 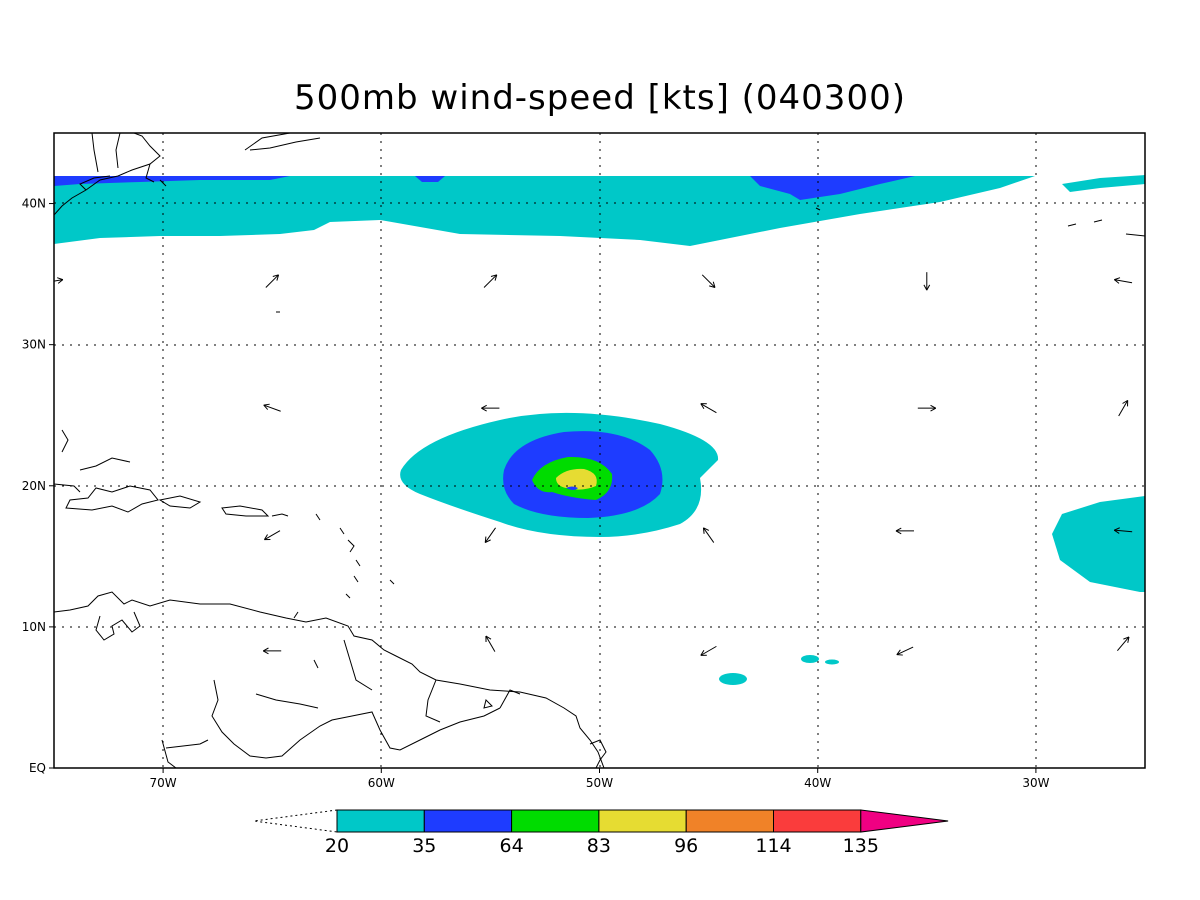 I want to click on jet-band-teal-east, so click(x=1103, y=183).